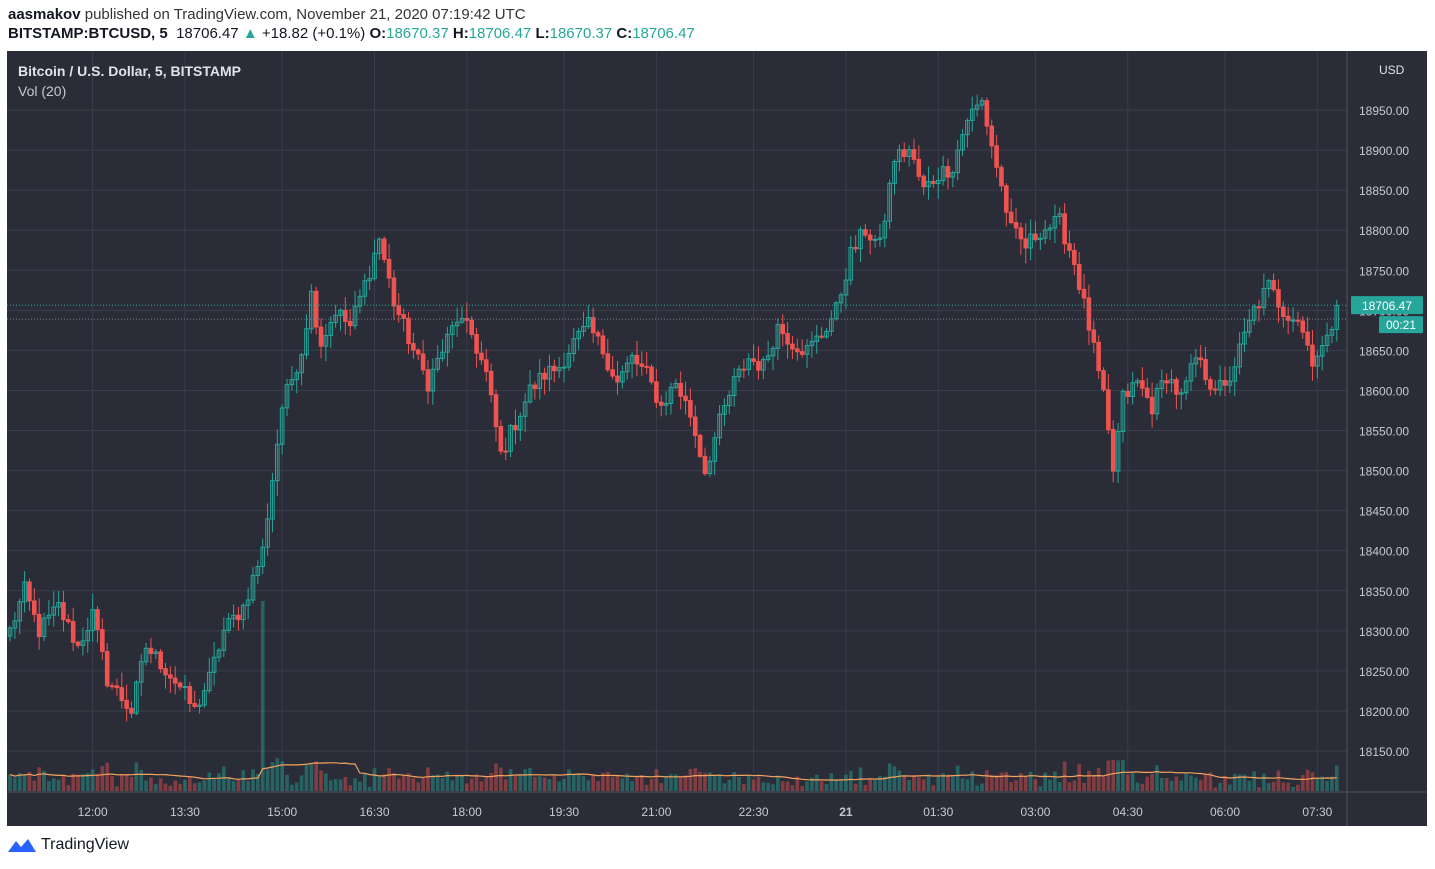 Image resolution: width=1435 pixels, height=869 pixels. Describe the element at coordinates (938, 812) in the screenshot. I see `time-tick-label: 01:30` at that location.